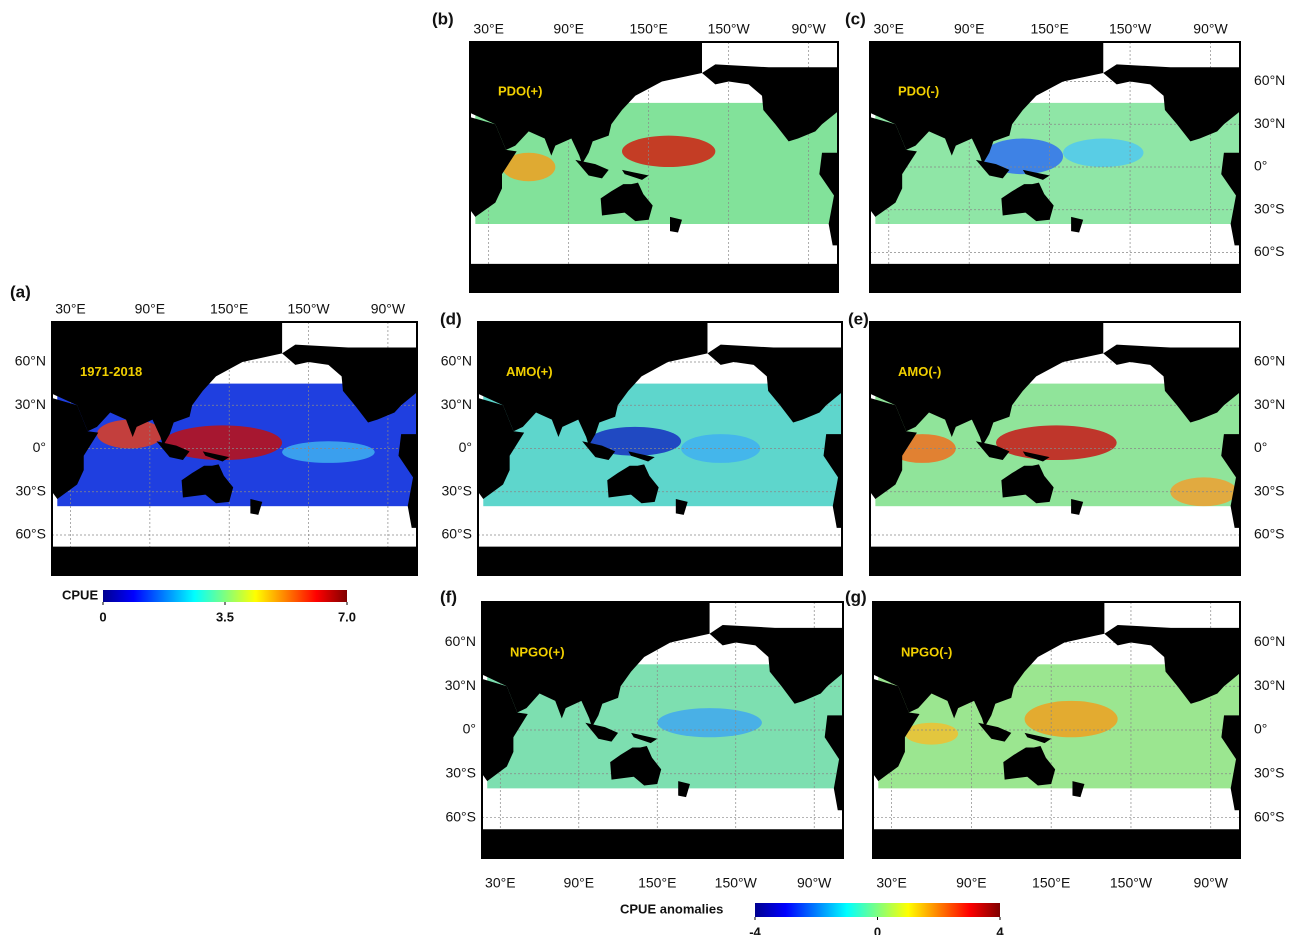 The width and height of the screenshot is (1307, 940). I want to click on panel-label: (c), so click(855, 18).